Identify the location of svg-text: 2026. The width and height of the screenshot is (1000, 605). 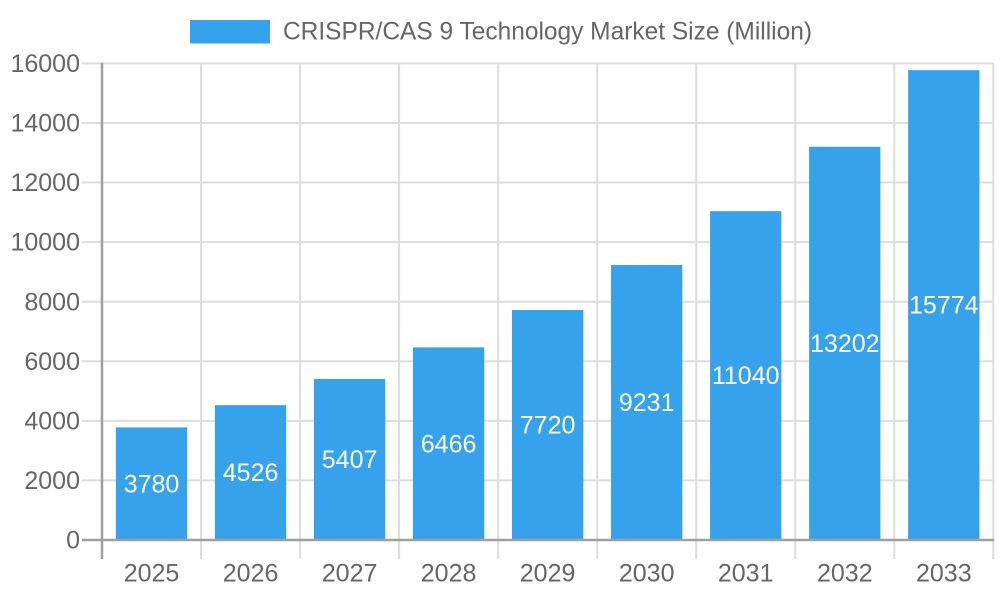
(251, 574).